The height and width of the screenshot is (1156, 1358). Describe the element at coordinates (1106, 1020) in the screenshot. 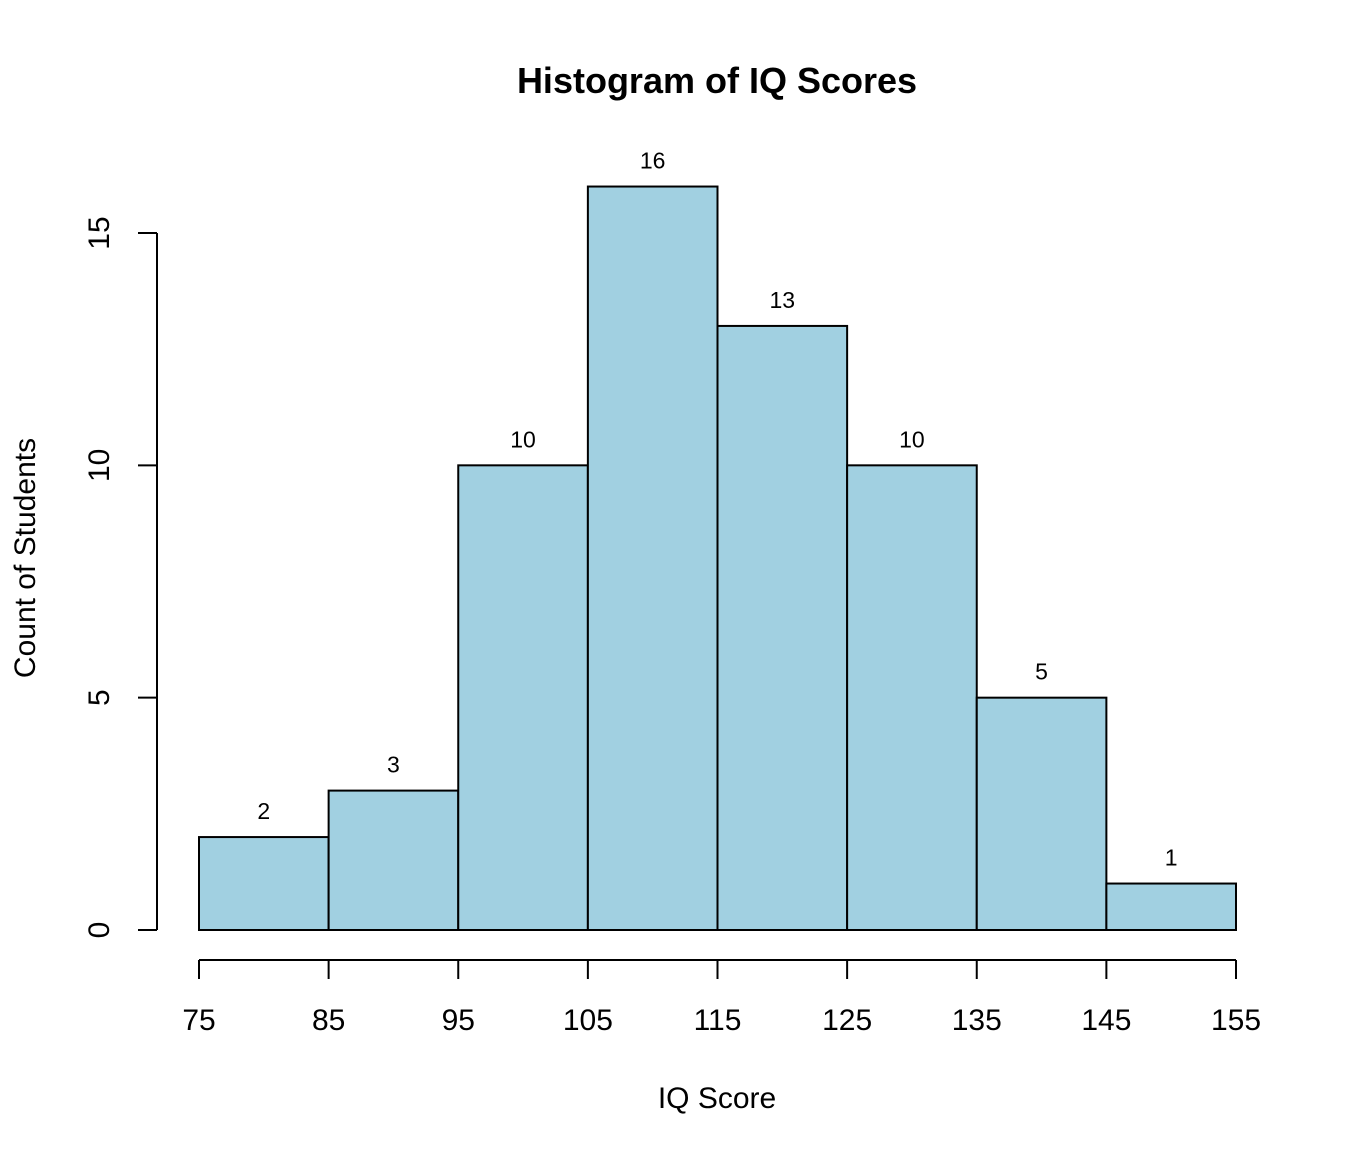

I see `x-tick-label: 145` at that location.